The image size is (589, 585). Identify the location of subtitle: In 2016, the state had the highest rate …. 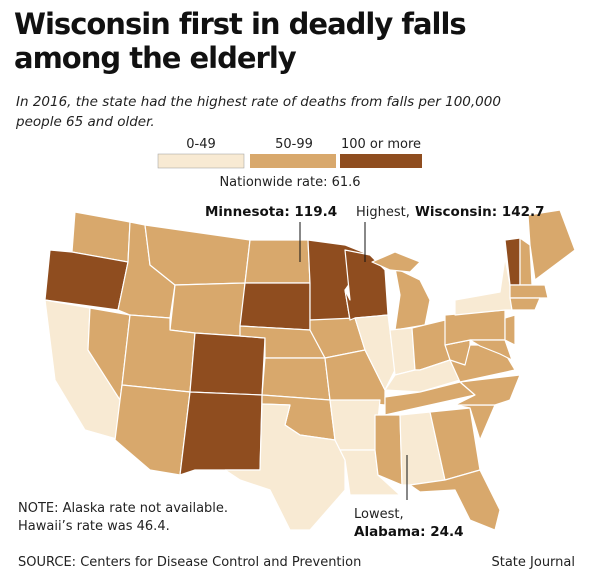
(258, 102).